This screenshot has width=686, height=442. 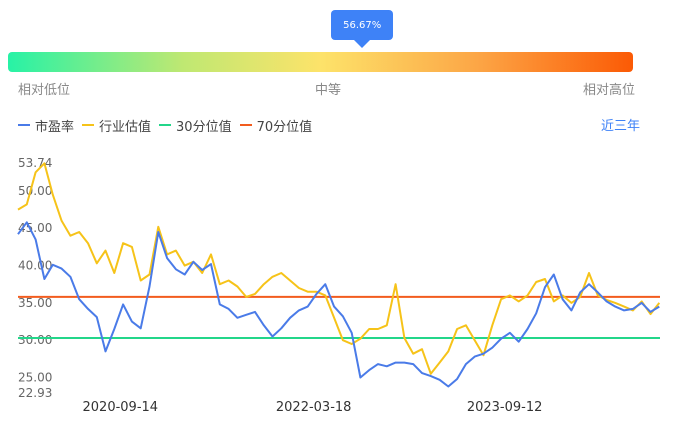 What do you see at coordinates (24, 125) in the screenshot?
I see `legend-swatch-pe` at bounding box center [24, 125].